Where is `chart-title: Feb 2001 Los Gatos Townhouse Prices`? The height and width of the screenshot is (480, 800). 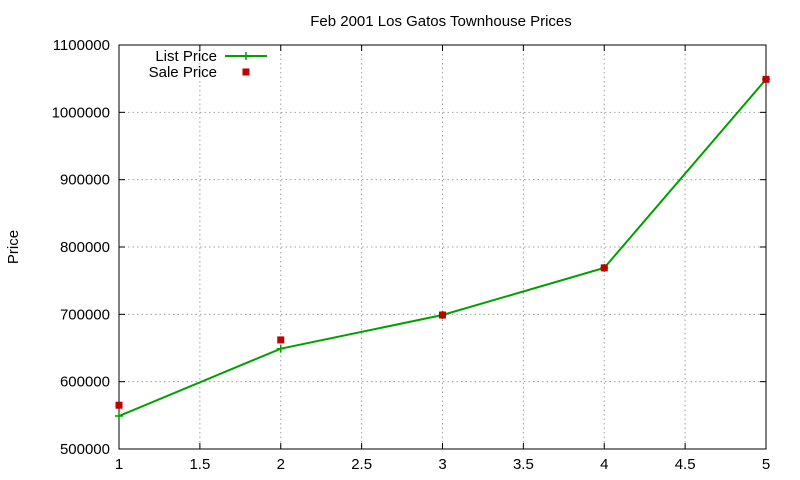 chart-title: Feb 2001 Los Gatos Townhouse Prices is located at coordinates (441, 21).